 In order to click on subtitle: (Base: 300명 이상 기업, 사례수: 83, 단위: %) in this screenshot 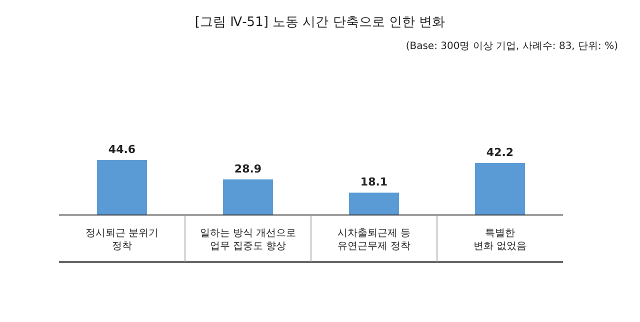, I will do `click(512, 46)`.